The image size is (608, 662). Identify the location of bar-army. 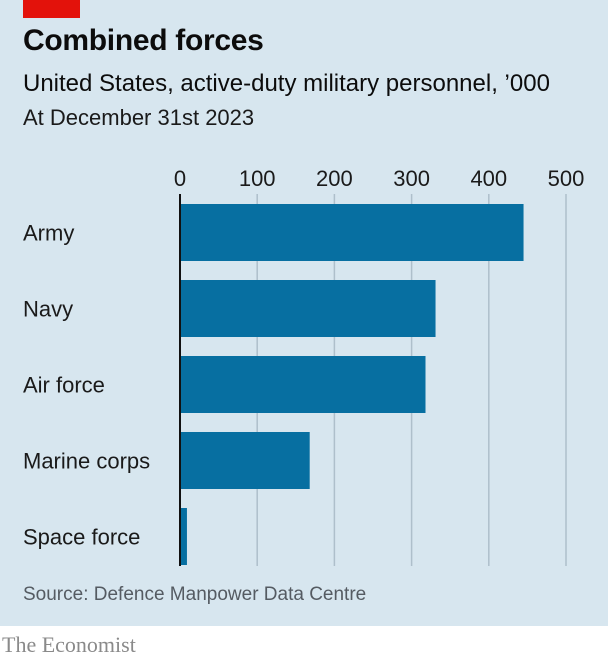
(352, 232).